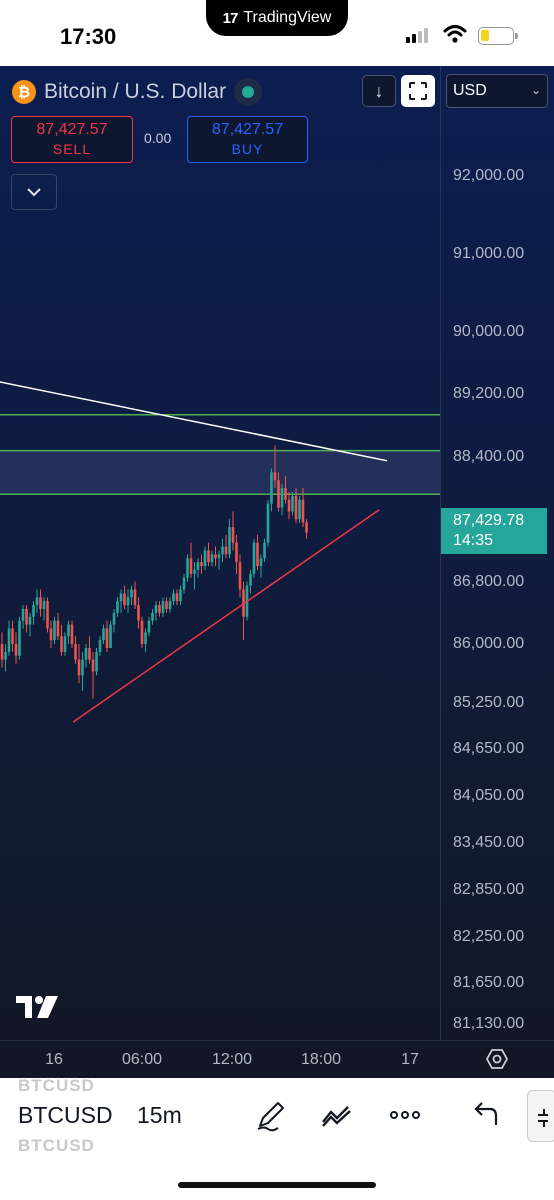  I want to click on status-bar: 17:30 17 TradingView, so click(277, 33).